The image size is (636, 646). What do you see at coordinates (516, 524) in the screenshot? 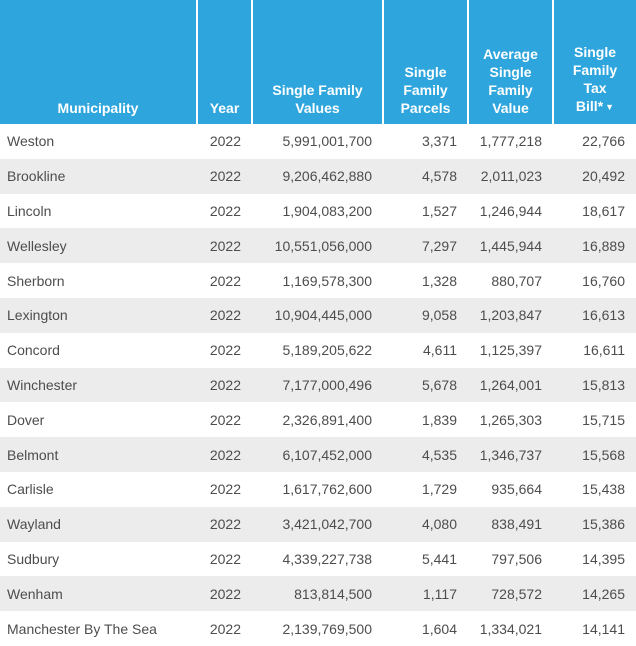
I see `cell-average-single-family-value: 838,491` at bounding box center [516, 524].